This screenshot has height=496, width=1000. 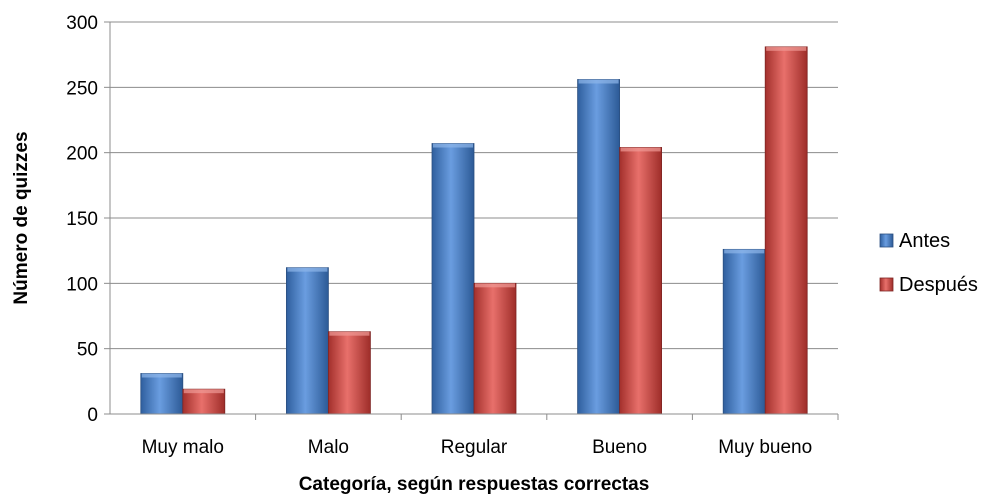 I want to click on legend-label: Después, so click(x=938, y=285).